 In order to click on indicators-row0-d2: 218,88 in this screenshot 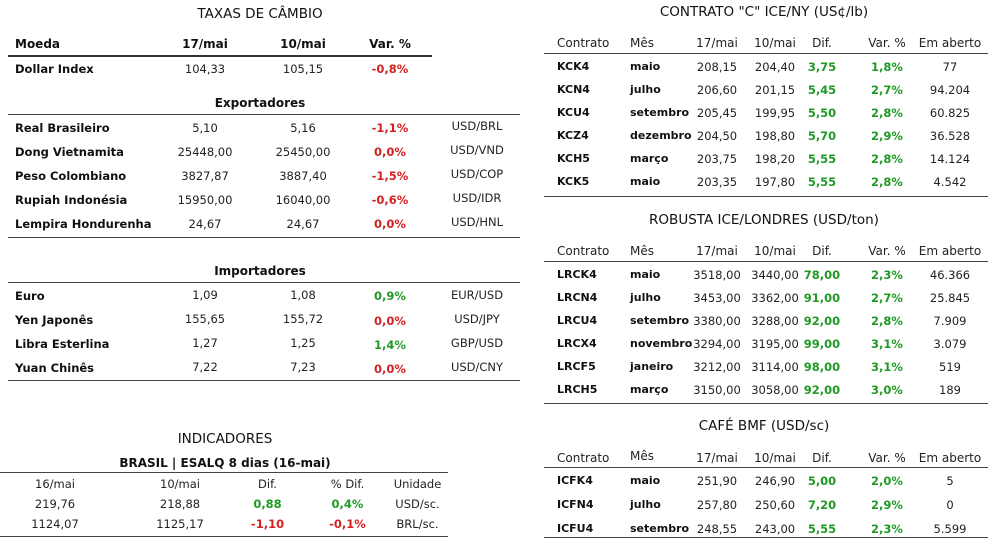, I will do `click(180, 504)`.